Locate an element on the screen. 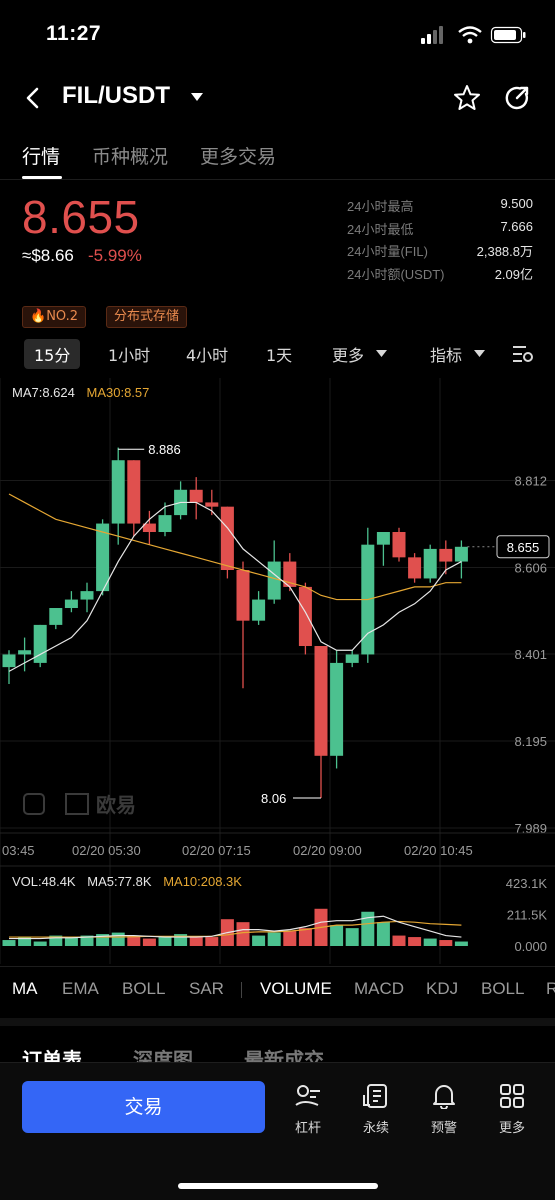 Image resolution: width=555 pixels, height=1200 pixels. home-indicator is located at coordinates (278, 1186).